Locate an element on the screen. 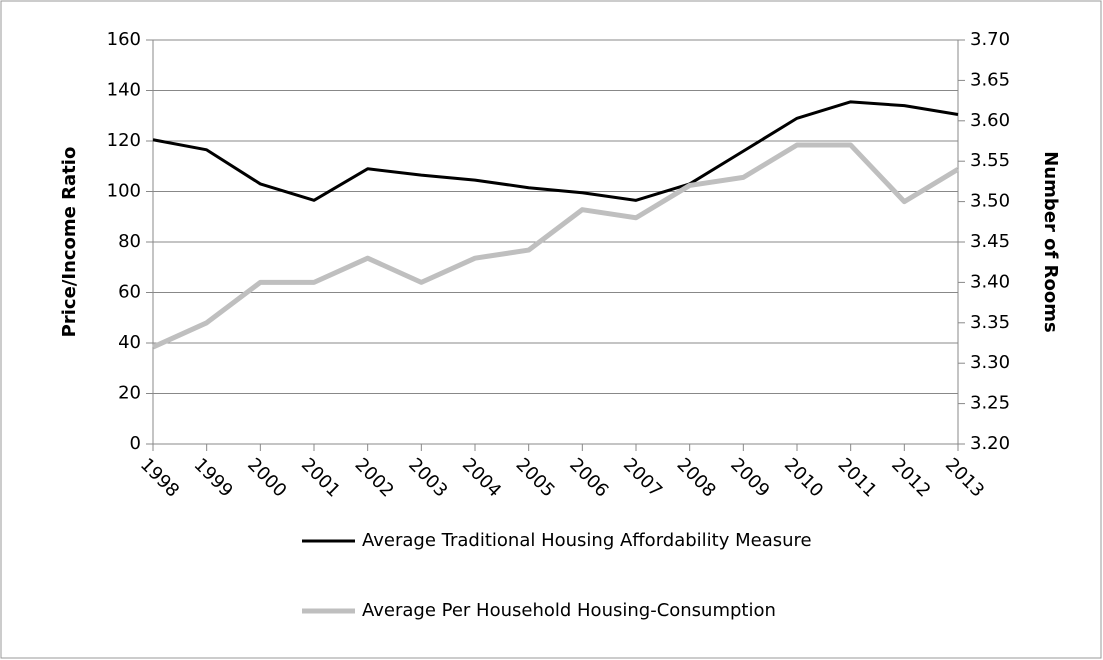 The width and height of the screenshot is (1103, 660). x-tick-label: 1998 is located at coordinates (159, 477).